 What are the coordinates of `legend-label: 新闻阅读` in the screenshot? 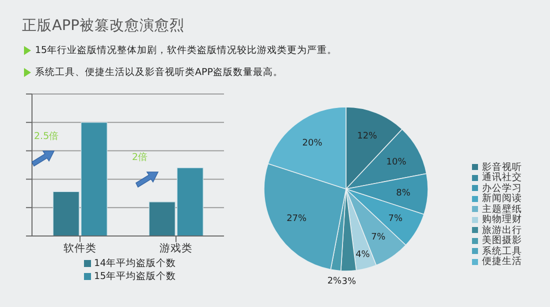 It's located at (502, 198).